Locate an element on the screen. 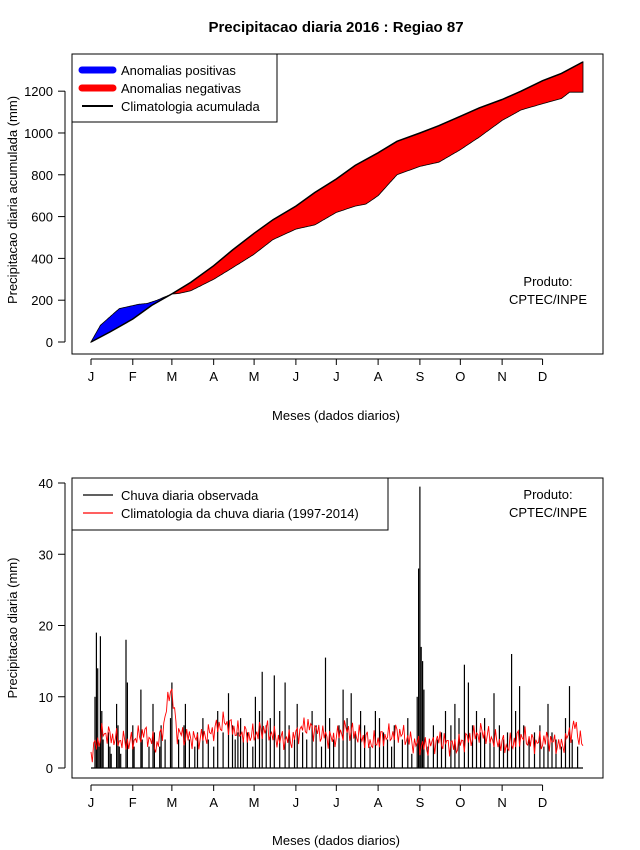 The image size is (640, 850). y-tick-label: 1200 is located at coordinates (38, 91).